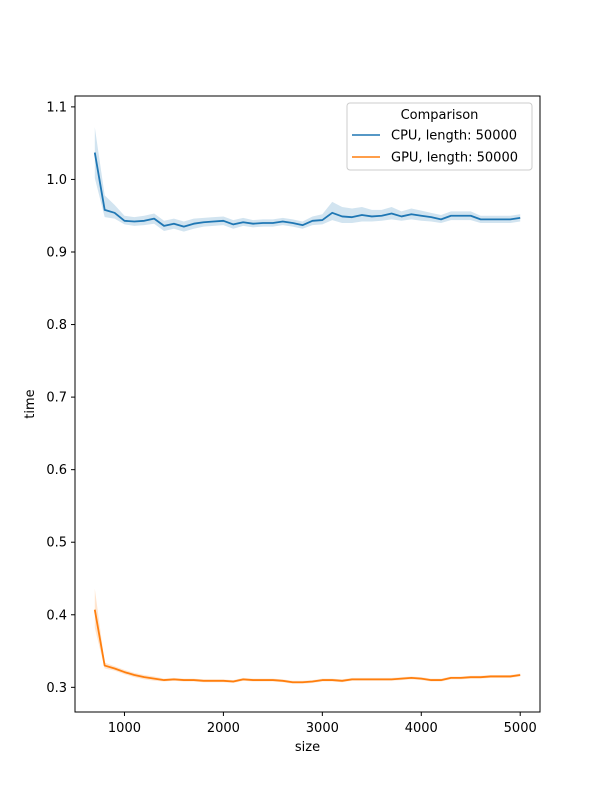  I want to click on y-tick-label: 0.5, so click(56, 543).